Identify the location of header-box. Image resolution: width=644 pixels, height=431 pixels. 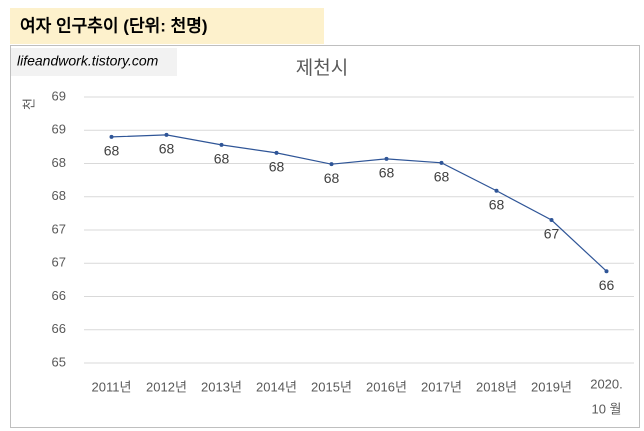
(167, 26).